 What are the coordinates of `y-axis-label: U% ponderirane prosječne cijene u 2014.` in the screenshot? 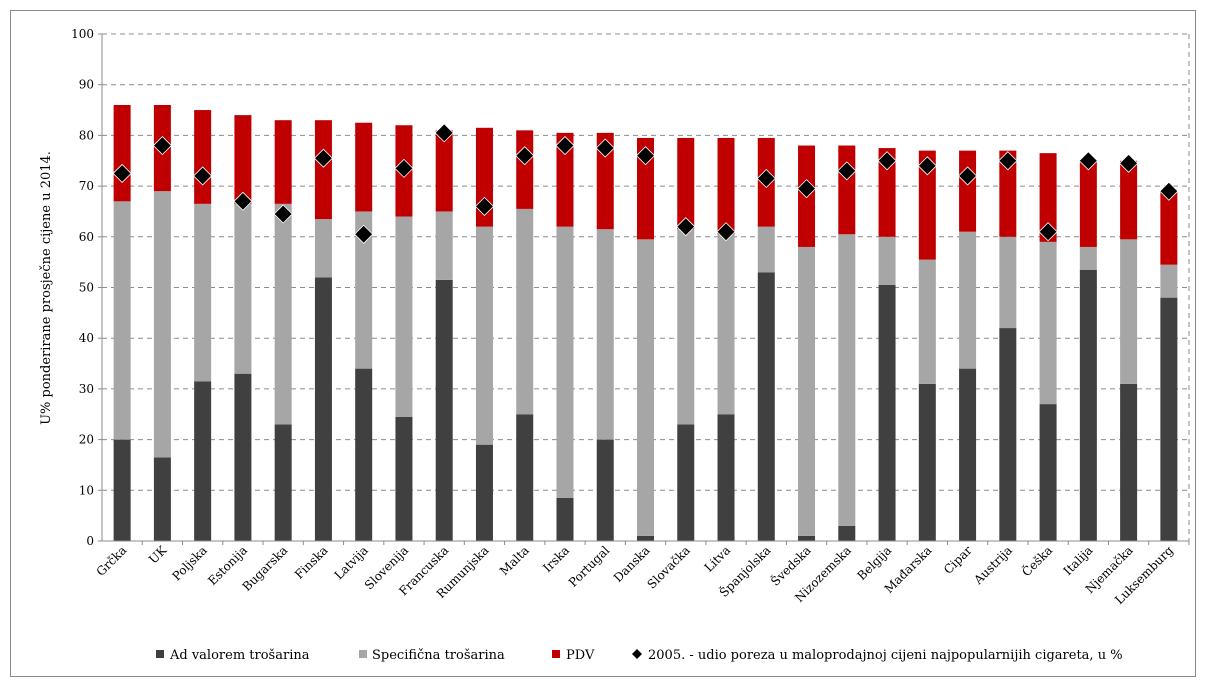 It's located at (46, 288).